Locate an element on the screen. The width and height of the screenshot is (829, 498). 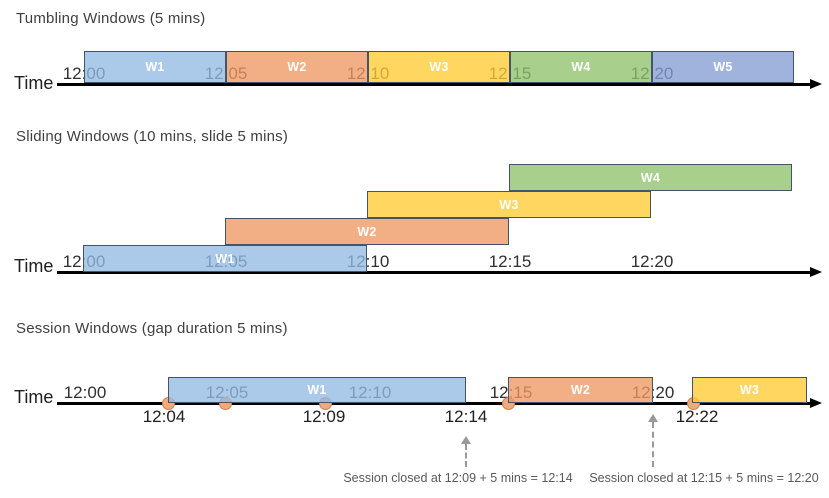
event-time-label: 12:09 is located at coordinates (324, 416).